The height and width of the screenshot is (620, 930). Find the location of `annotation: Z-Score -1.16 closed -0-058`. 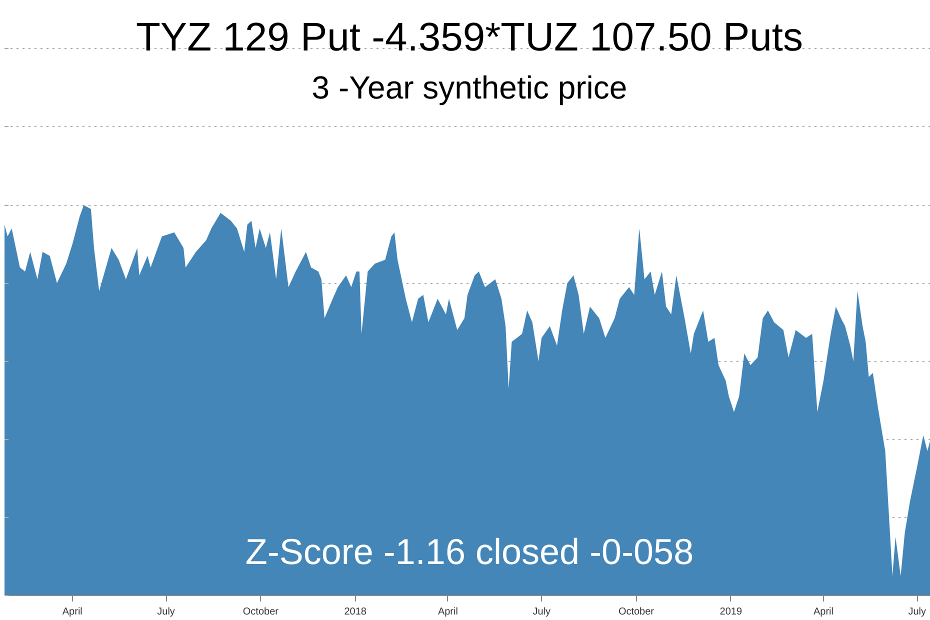

annotation: Z-Score -1.16 closed -0-058 is located at coordinates (469, 551).